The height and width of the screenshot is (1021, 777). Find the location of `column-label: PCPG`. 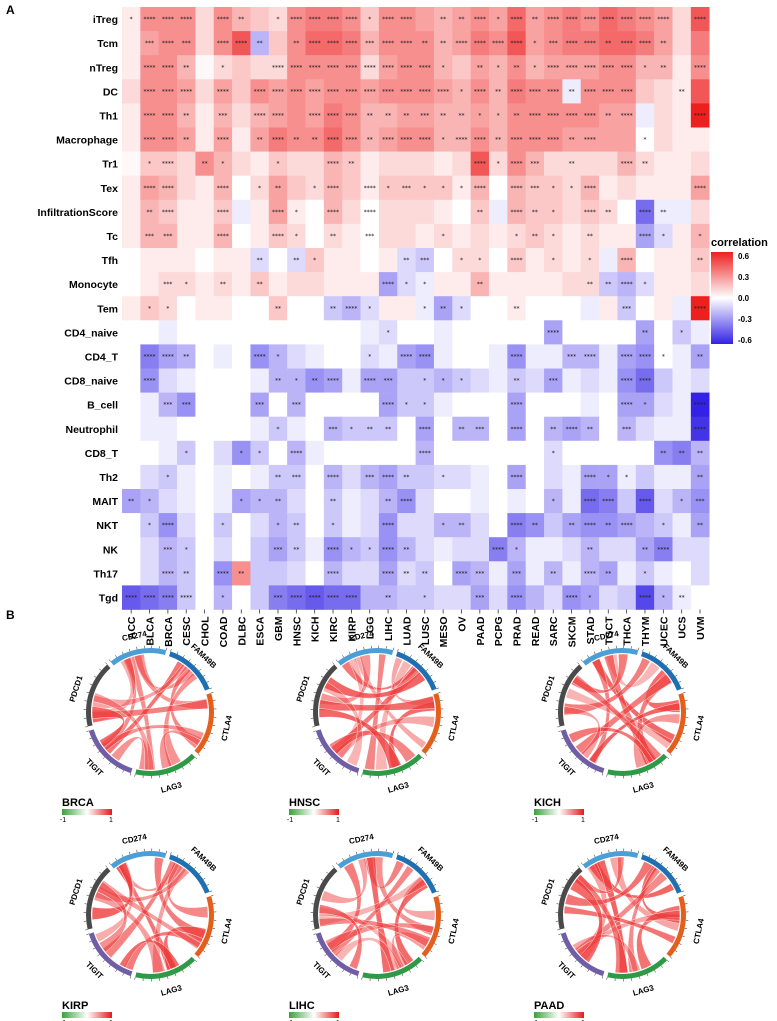

column-label: PCPG is located at coordinates (499, 632).